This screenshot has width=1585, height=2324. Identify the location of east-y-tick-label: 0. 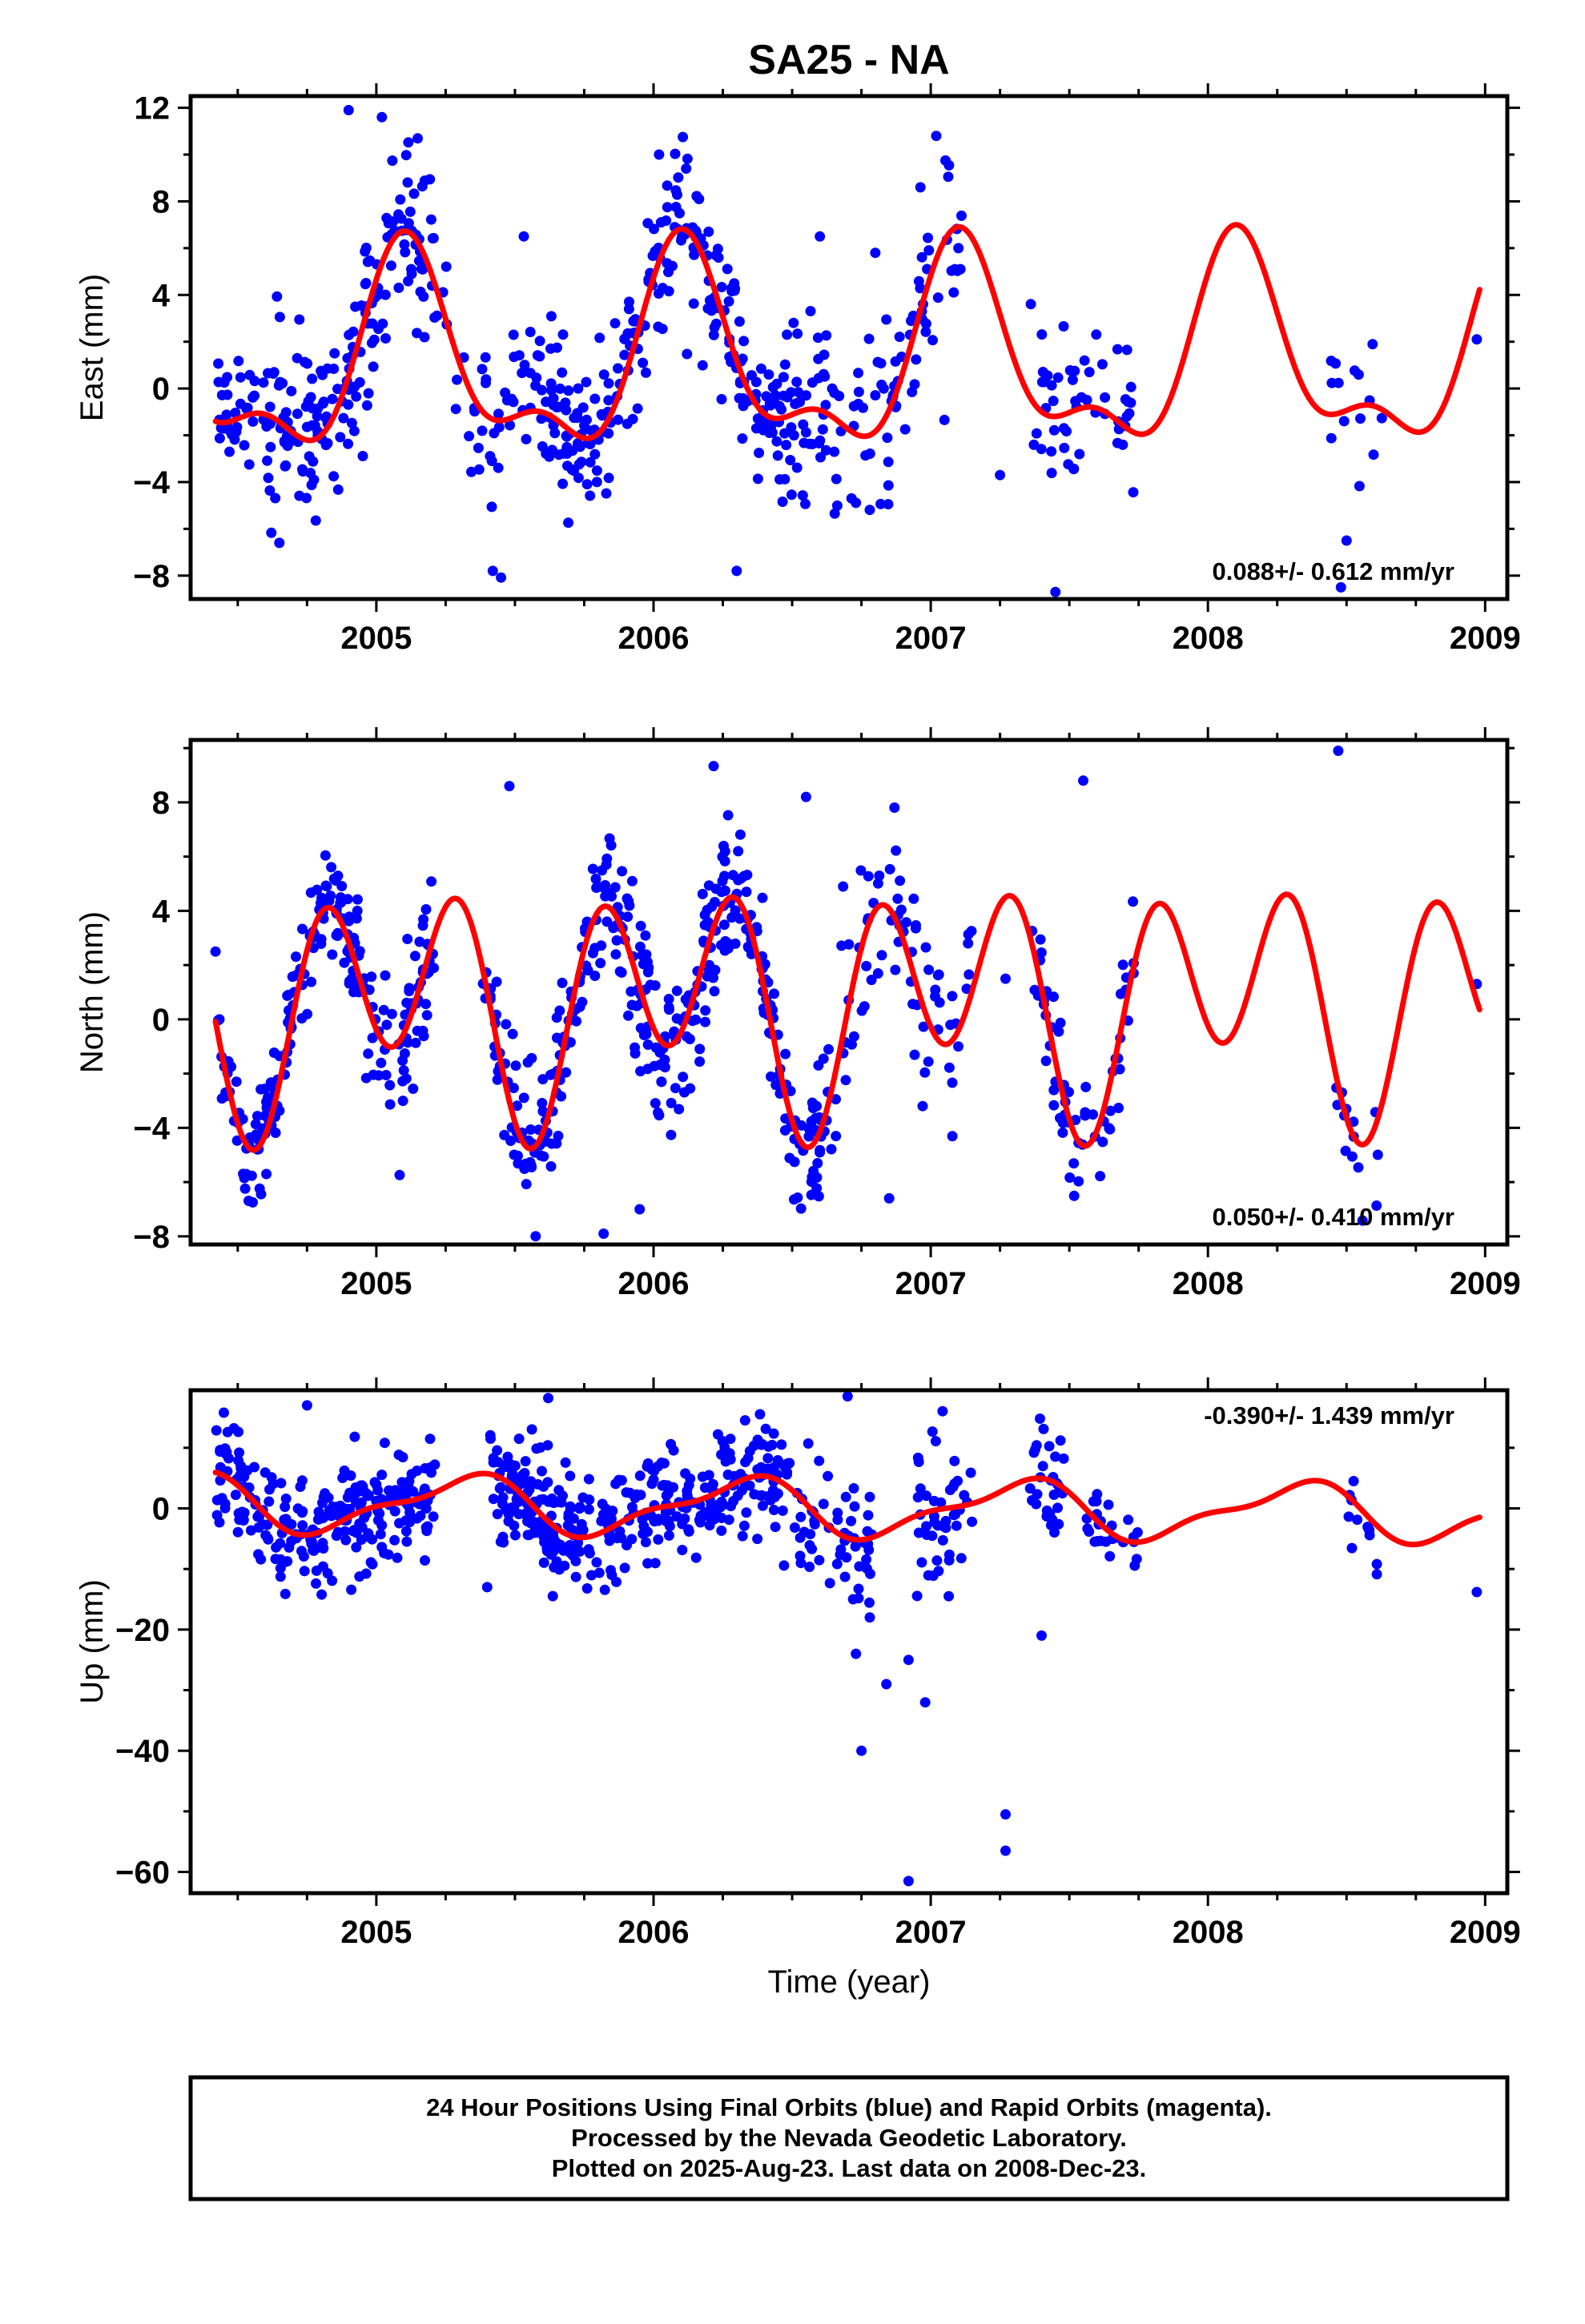
(161, 389).